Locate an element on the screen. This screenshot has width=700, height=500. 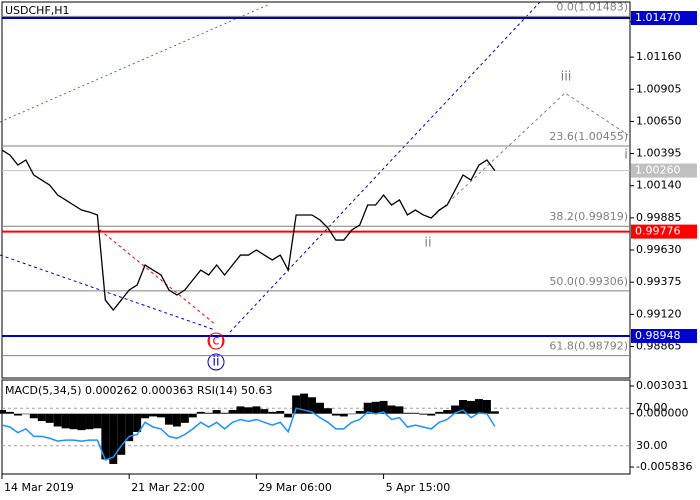
y-tick-label: 1.00650 is located at coordinates (659, 120).